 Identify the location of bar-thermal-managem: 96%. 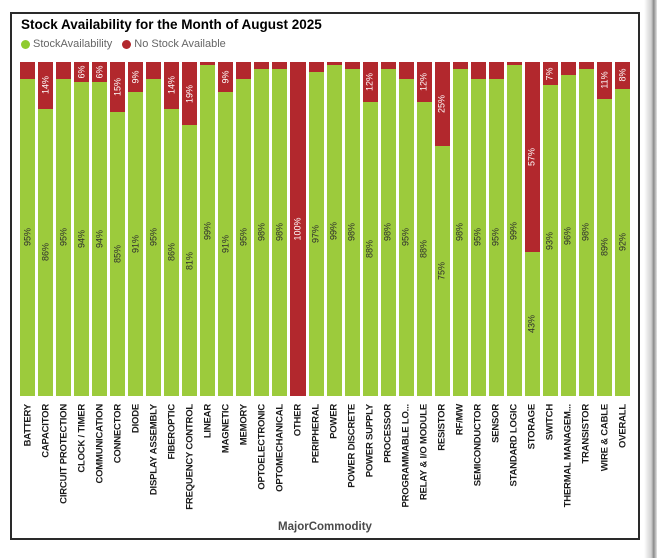
(568, 229).